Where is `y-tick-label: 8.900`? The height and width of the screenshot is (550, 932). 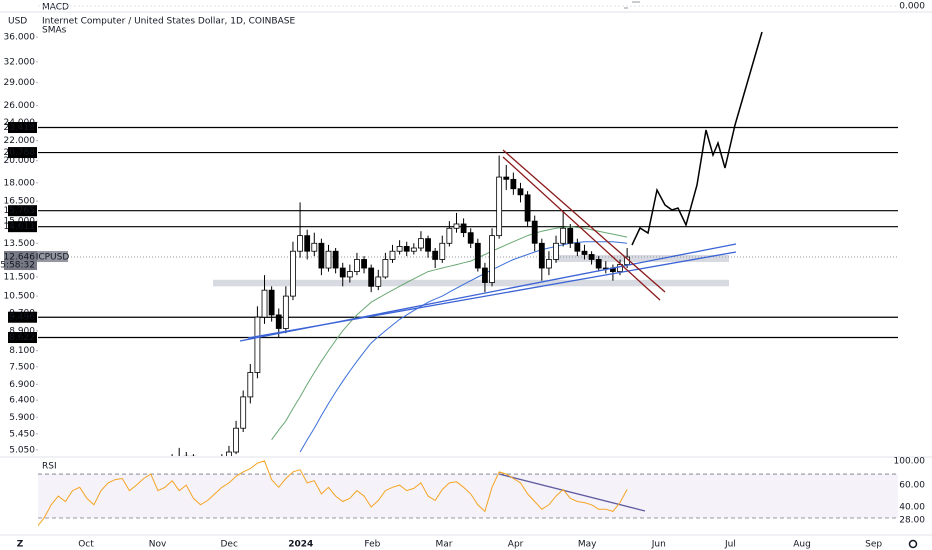 y-tick-label: 8.900 is located at coordinates (22, 331).